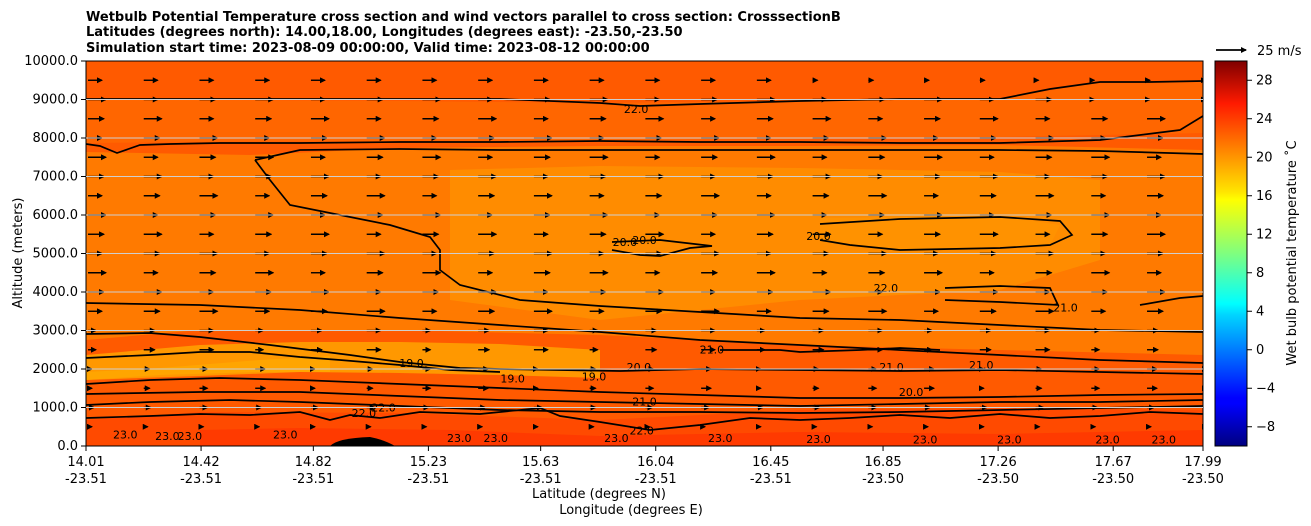 The image size is (1311, 526). Describe the element at coordinates (1264, 196) in the screenshot. I see `colorbar-tick-label: 16` at that location.